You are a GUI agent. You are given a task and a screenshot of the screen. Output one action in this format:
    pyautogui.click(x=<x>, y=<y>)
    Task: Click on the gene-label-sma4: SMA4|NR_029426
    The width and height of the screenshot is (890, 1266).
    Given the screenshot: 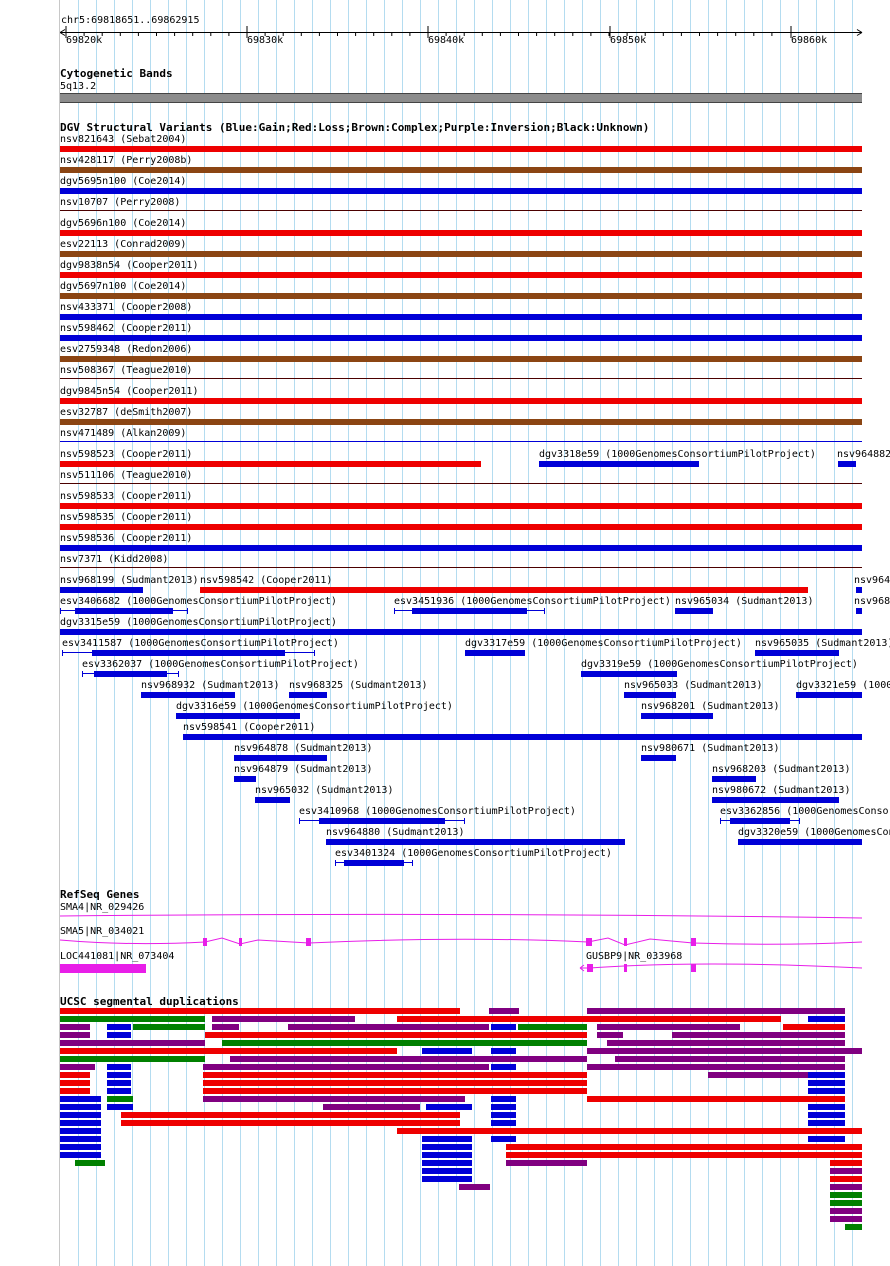 What is the action you would take?
    pyautogui.click(x=102, y=907)
    